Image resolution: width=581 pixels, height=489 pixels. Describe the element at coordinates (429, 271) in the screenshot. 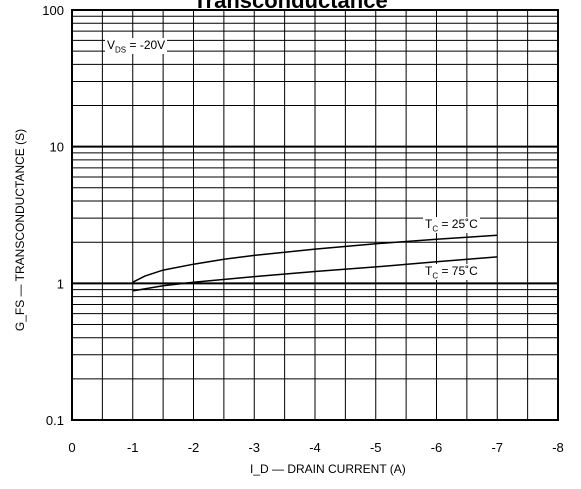

I see `series-label-75c-symbol: T` at that location.